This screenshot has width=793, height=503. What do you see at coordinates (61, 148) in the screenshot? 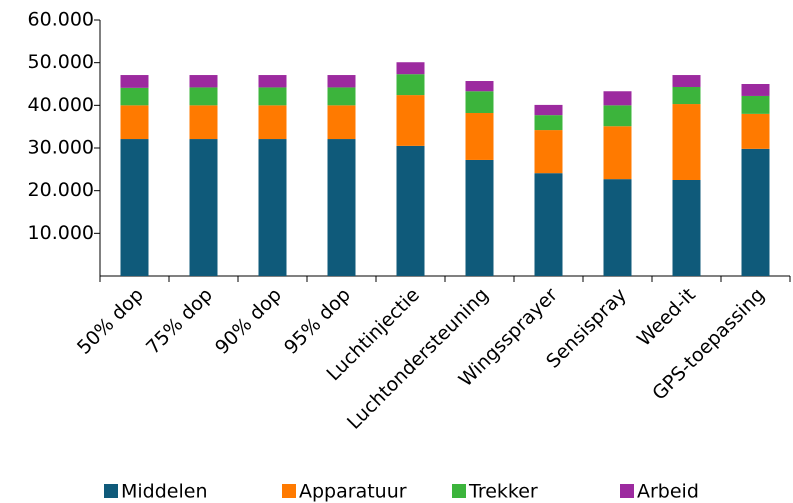
I see `y-tick-label: 30.000` at bounding box center [61, 148].